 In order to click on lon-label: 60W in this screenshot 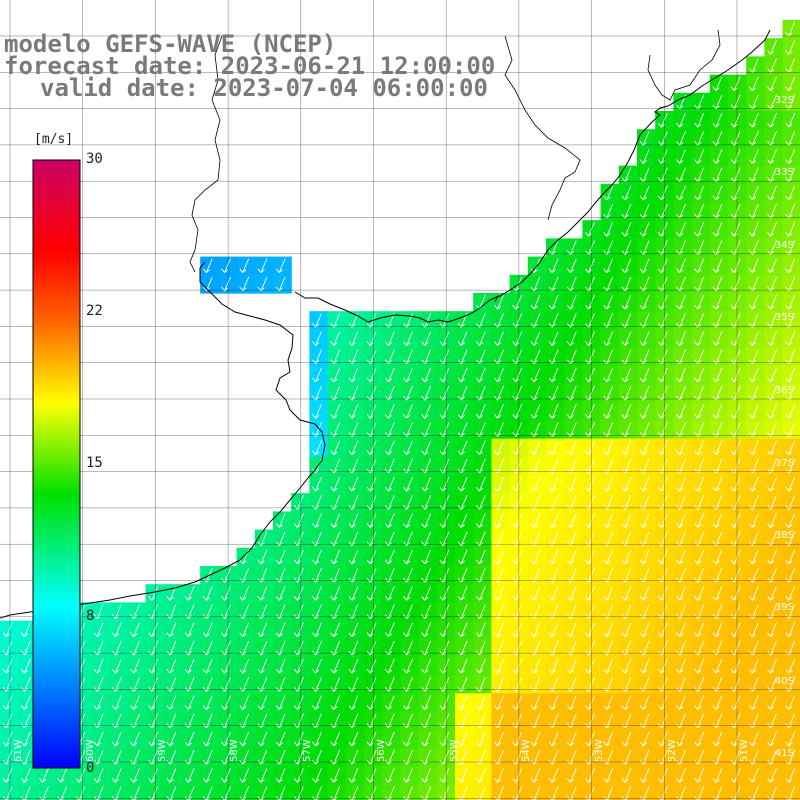, I will do `click(90, 750)`.